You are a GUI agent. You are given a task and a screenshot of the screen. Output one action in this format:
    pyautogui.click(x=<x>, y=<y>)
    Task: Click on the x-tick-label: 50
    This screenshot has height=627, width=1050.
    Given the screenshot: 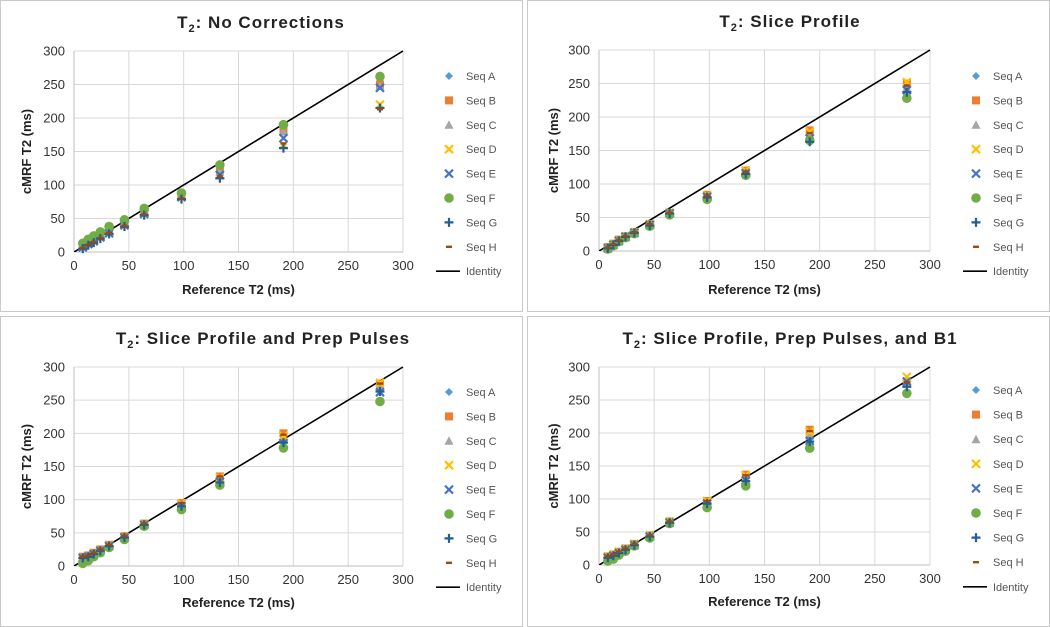 What is the action you would take?
    pyautogui.click(x=129, y=265)
    